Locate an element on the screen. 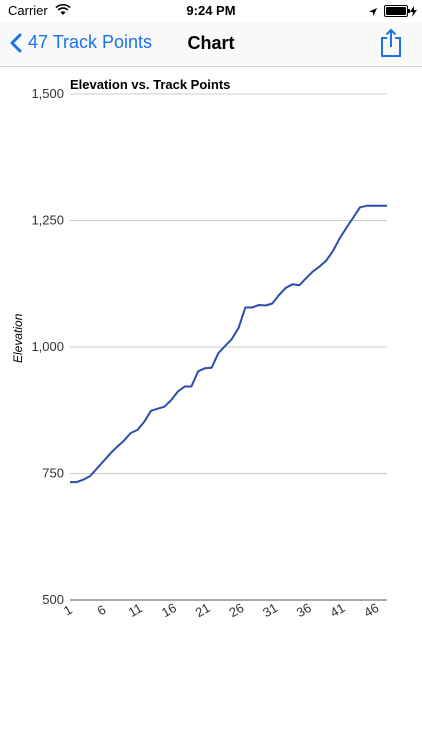 The width and height of the screenshot is (422, 750). share-button is located at coordinates (391, 45).